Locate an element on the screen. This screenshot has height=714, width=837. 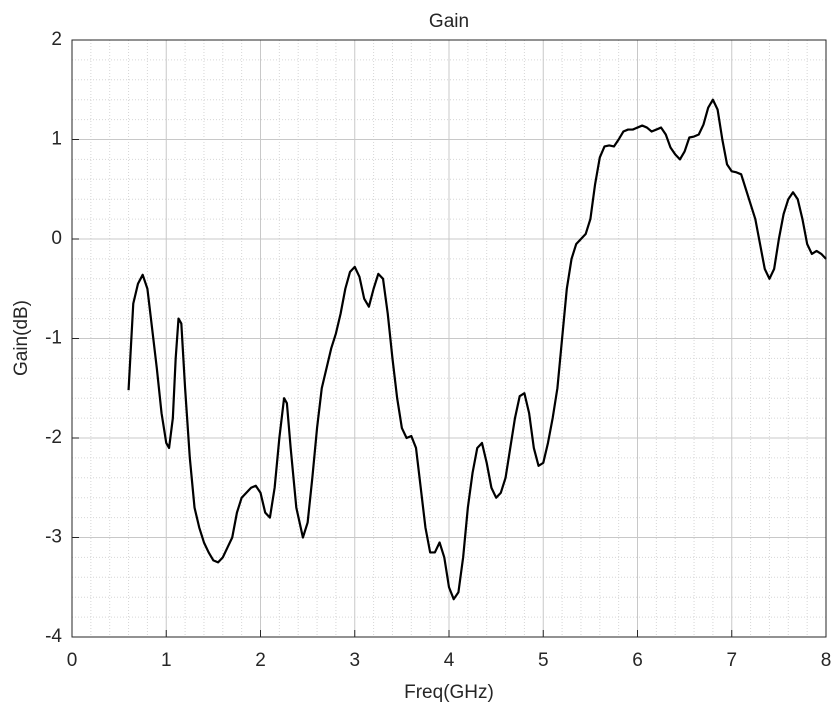
y-tick-label: 2 is located at coordinates (56, 39).